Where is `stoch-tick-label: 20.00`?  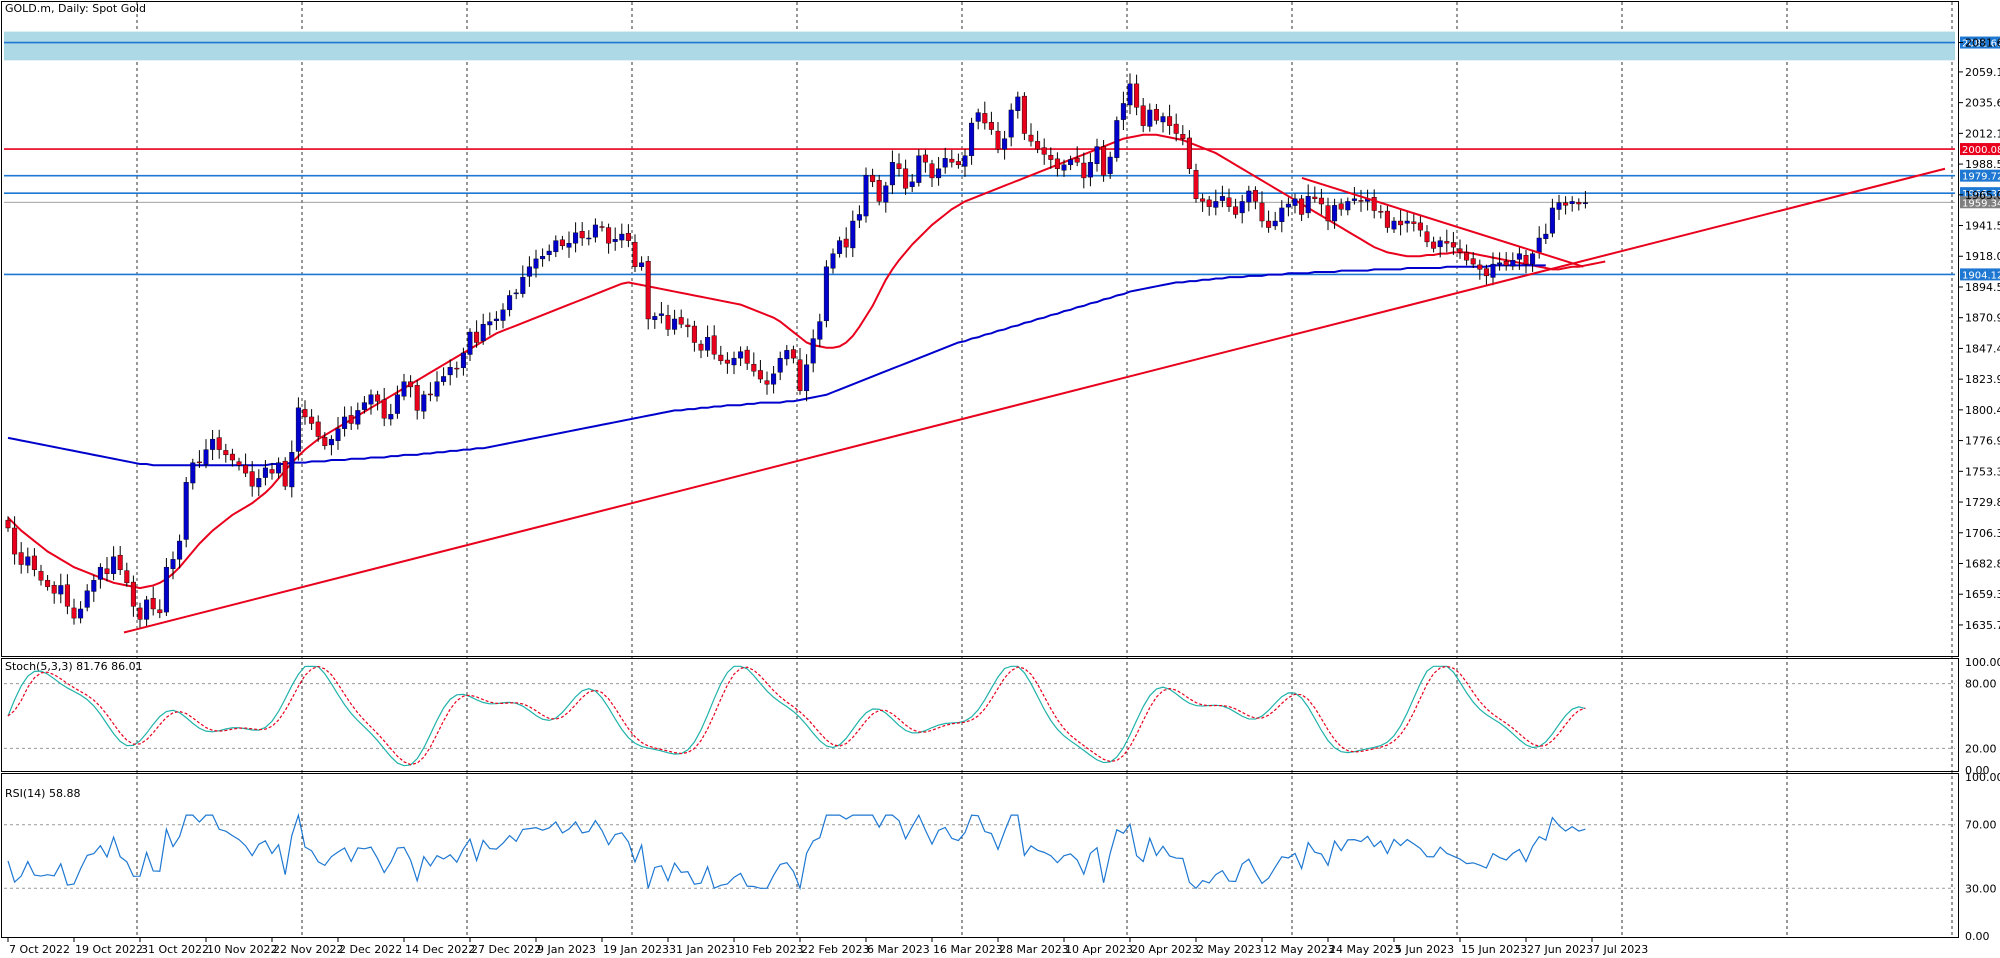
stoch-tick-label: 20.00 is located at coordinates (1981, 748).